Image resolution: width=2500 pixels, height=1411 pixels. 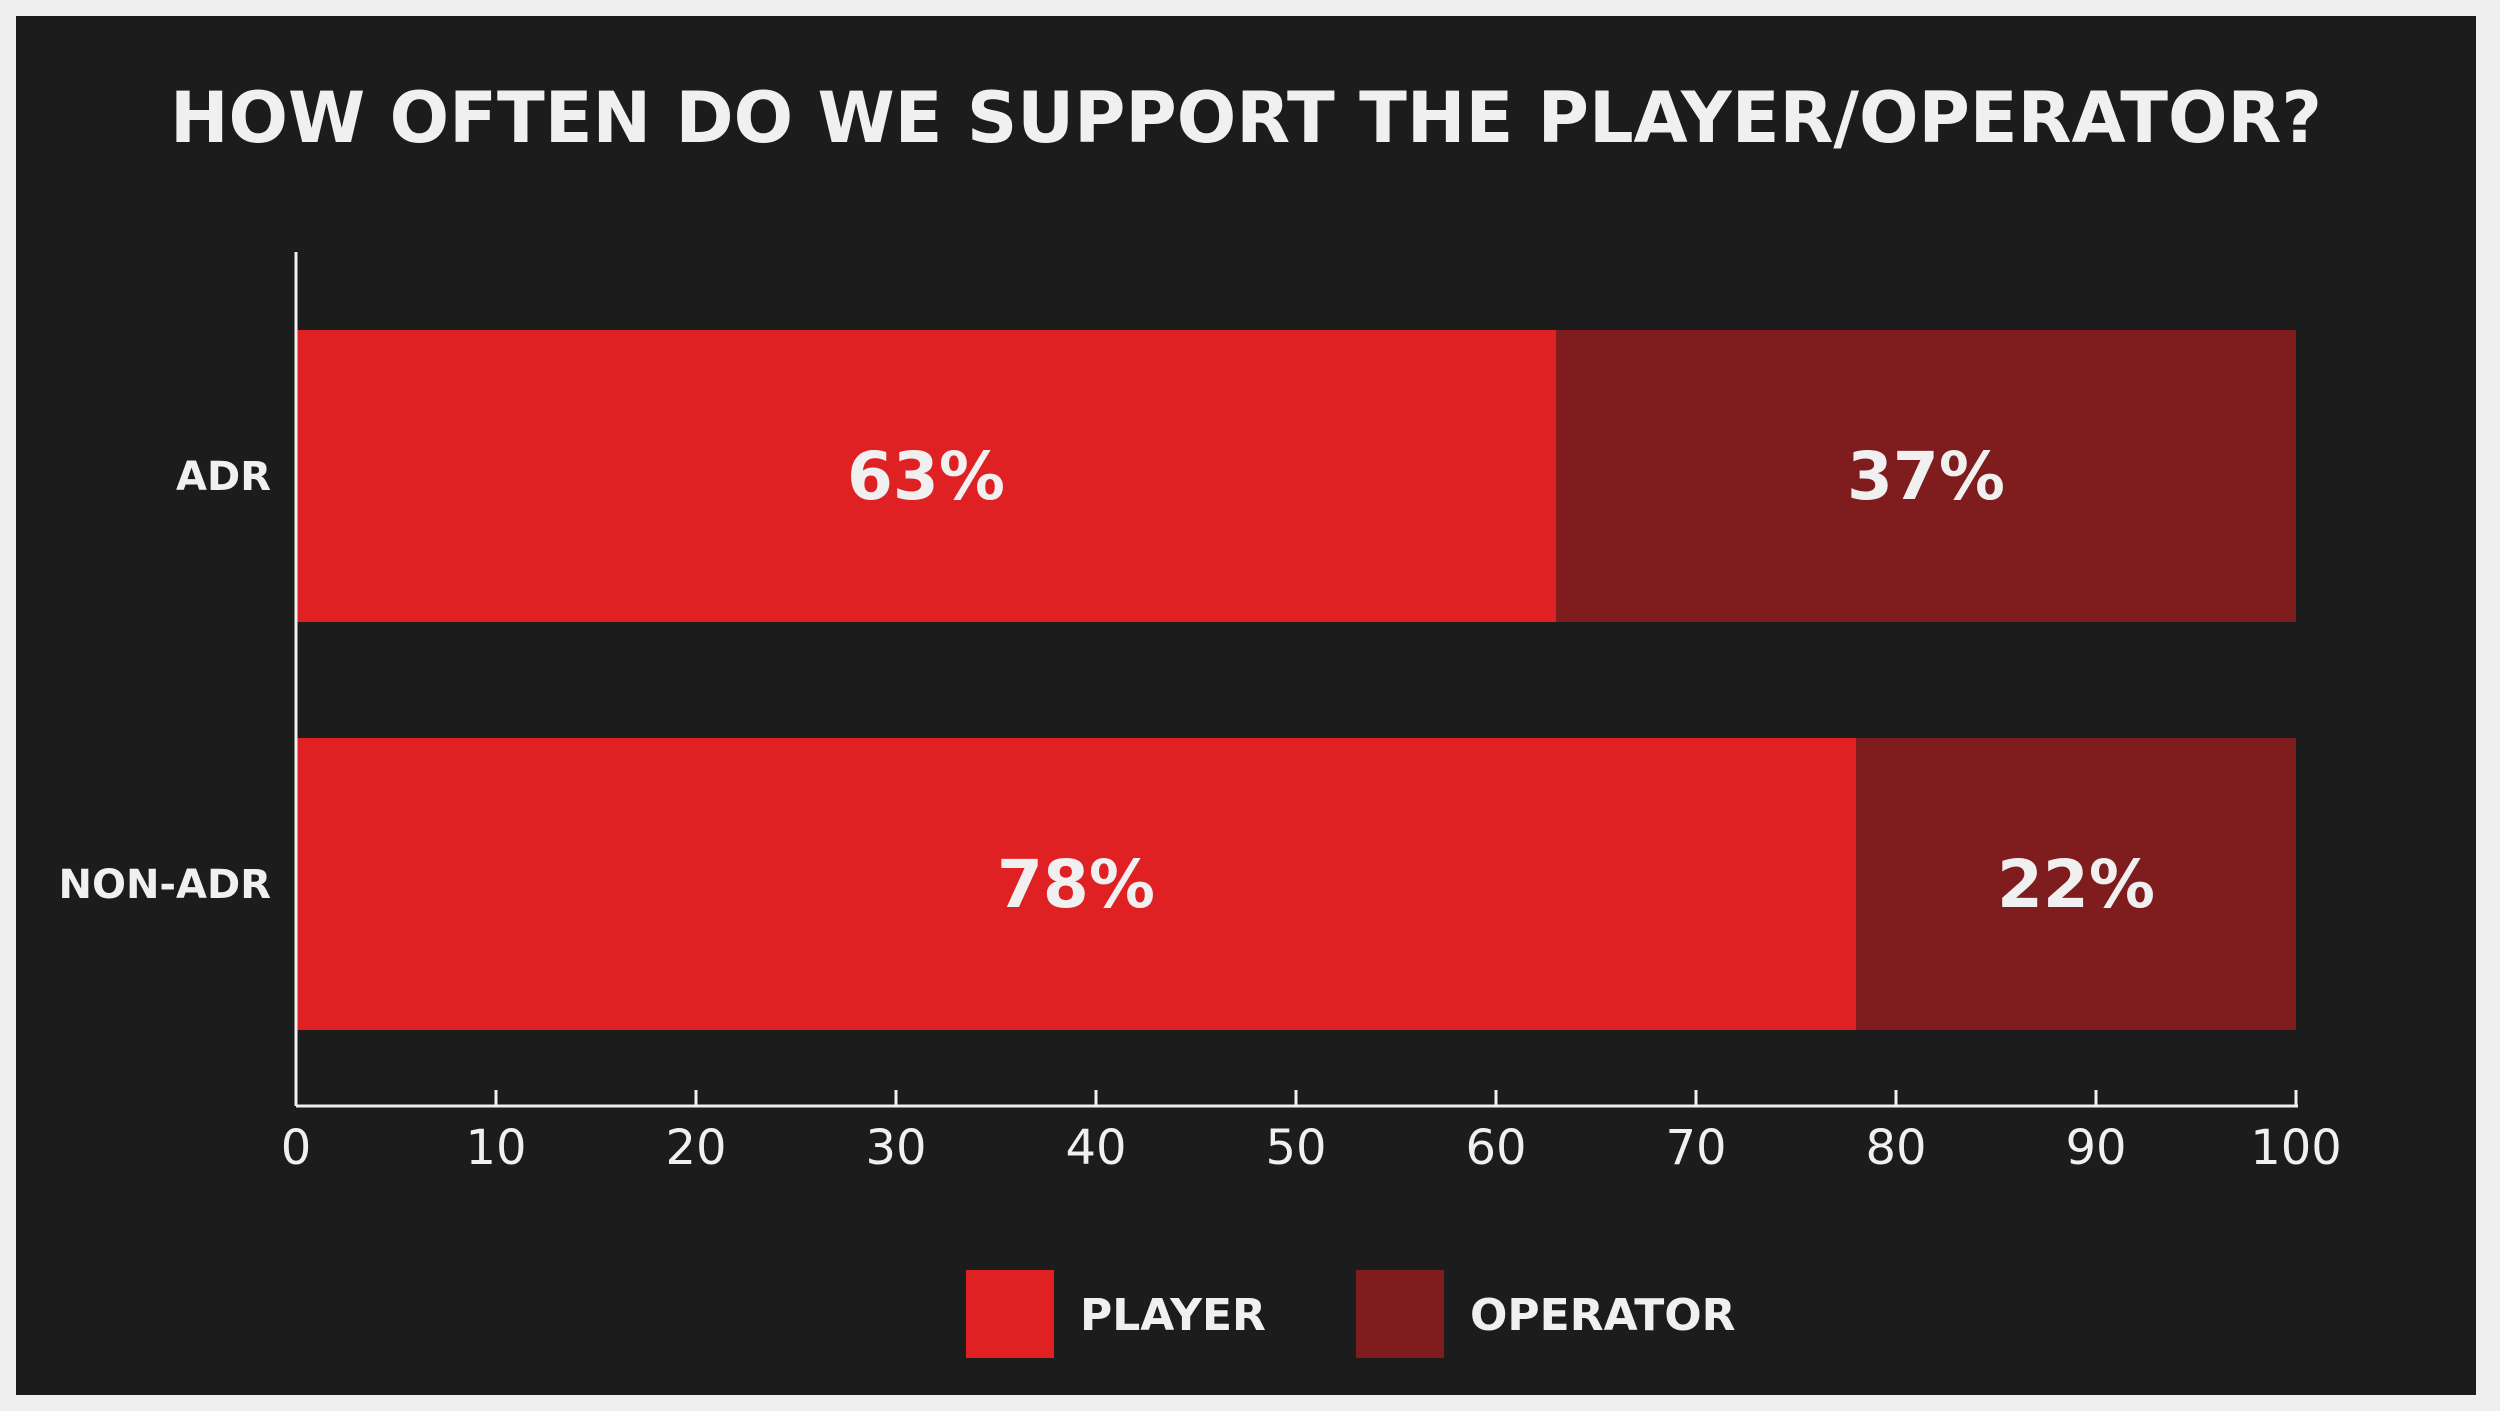 What do you see at coordinates (1603, 1315) in the screenshot?
I see `legend-label-operator: OPERATOR` at bounding box center [1603, 1315].